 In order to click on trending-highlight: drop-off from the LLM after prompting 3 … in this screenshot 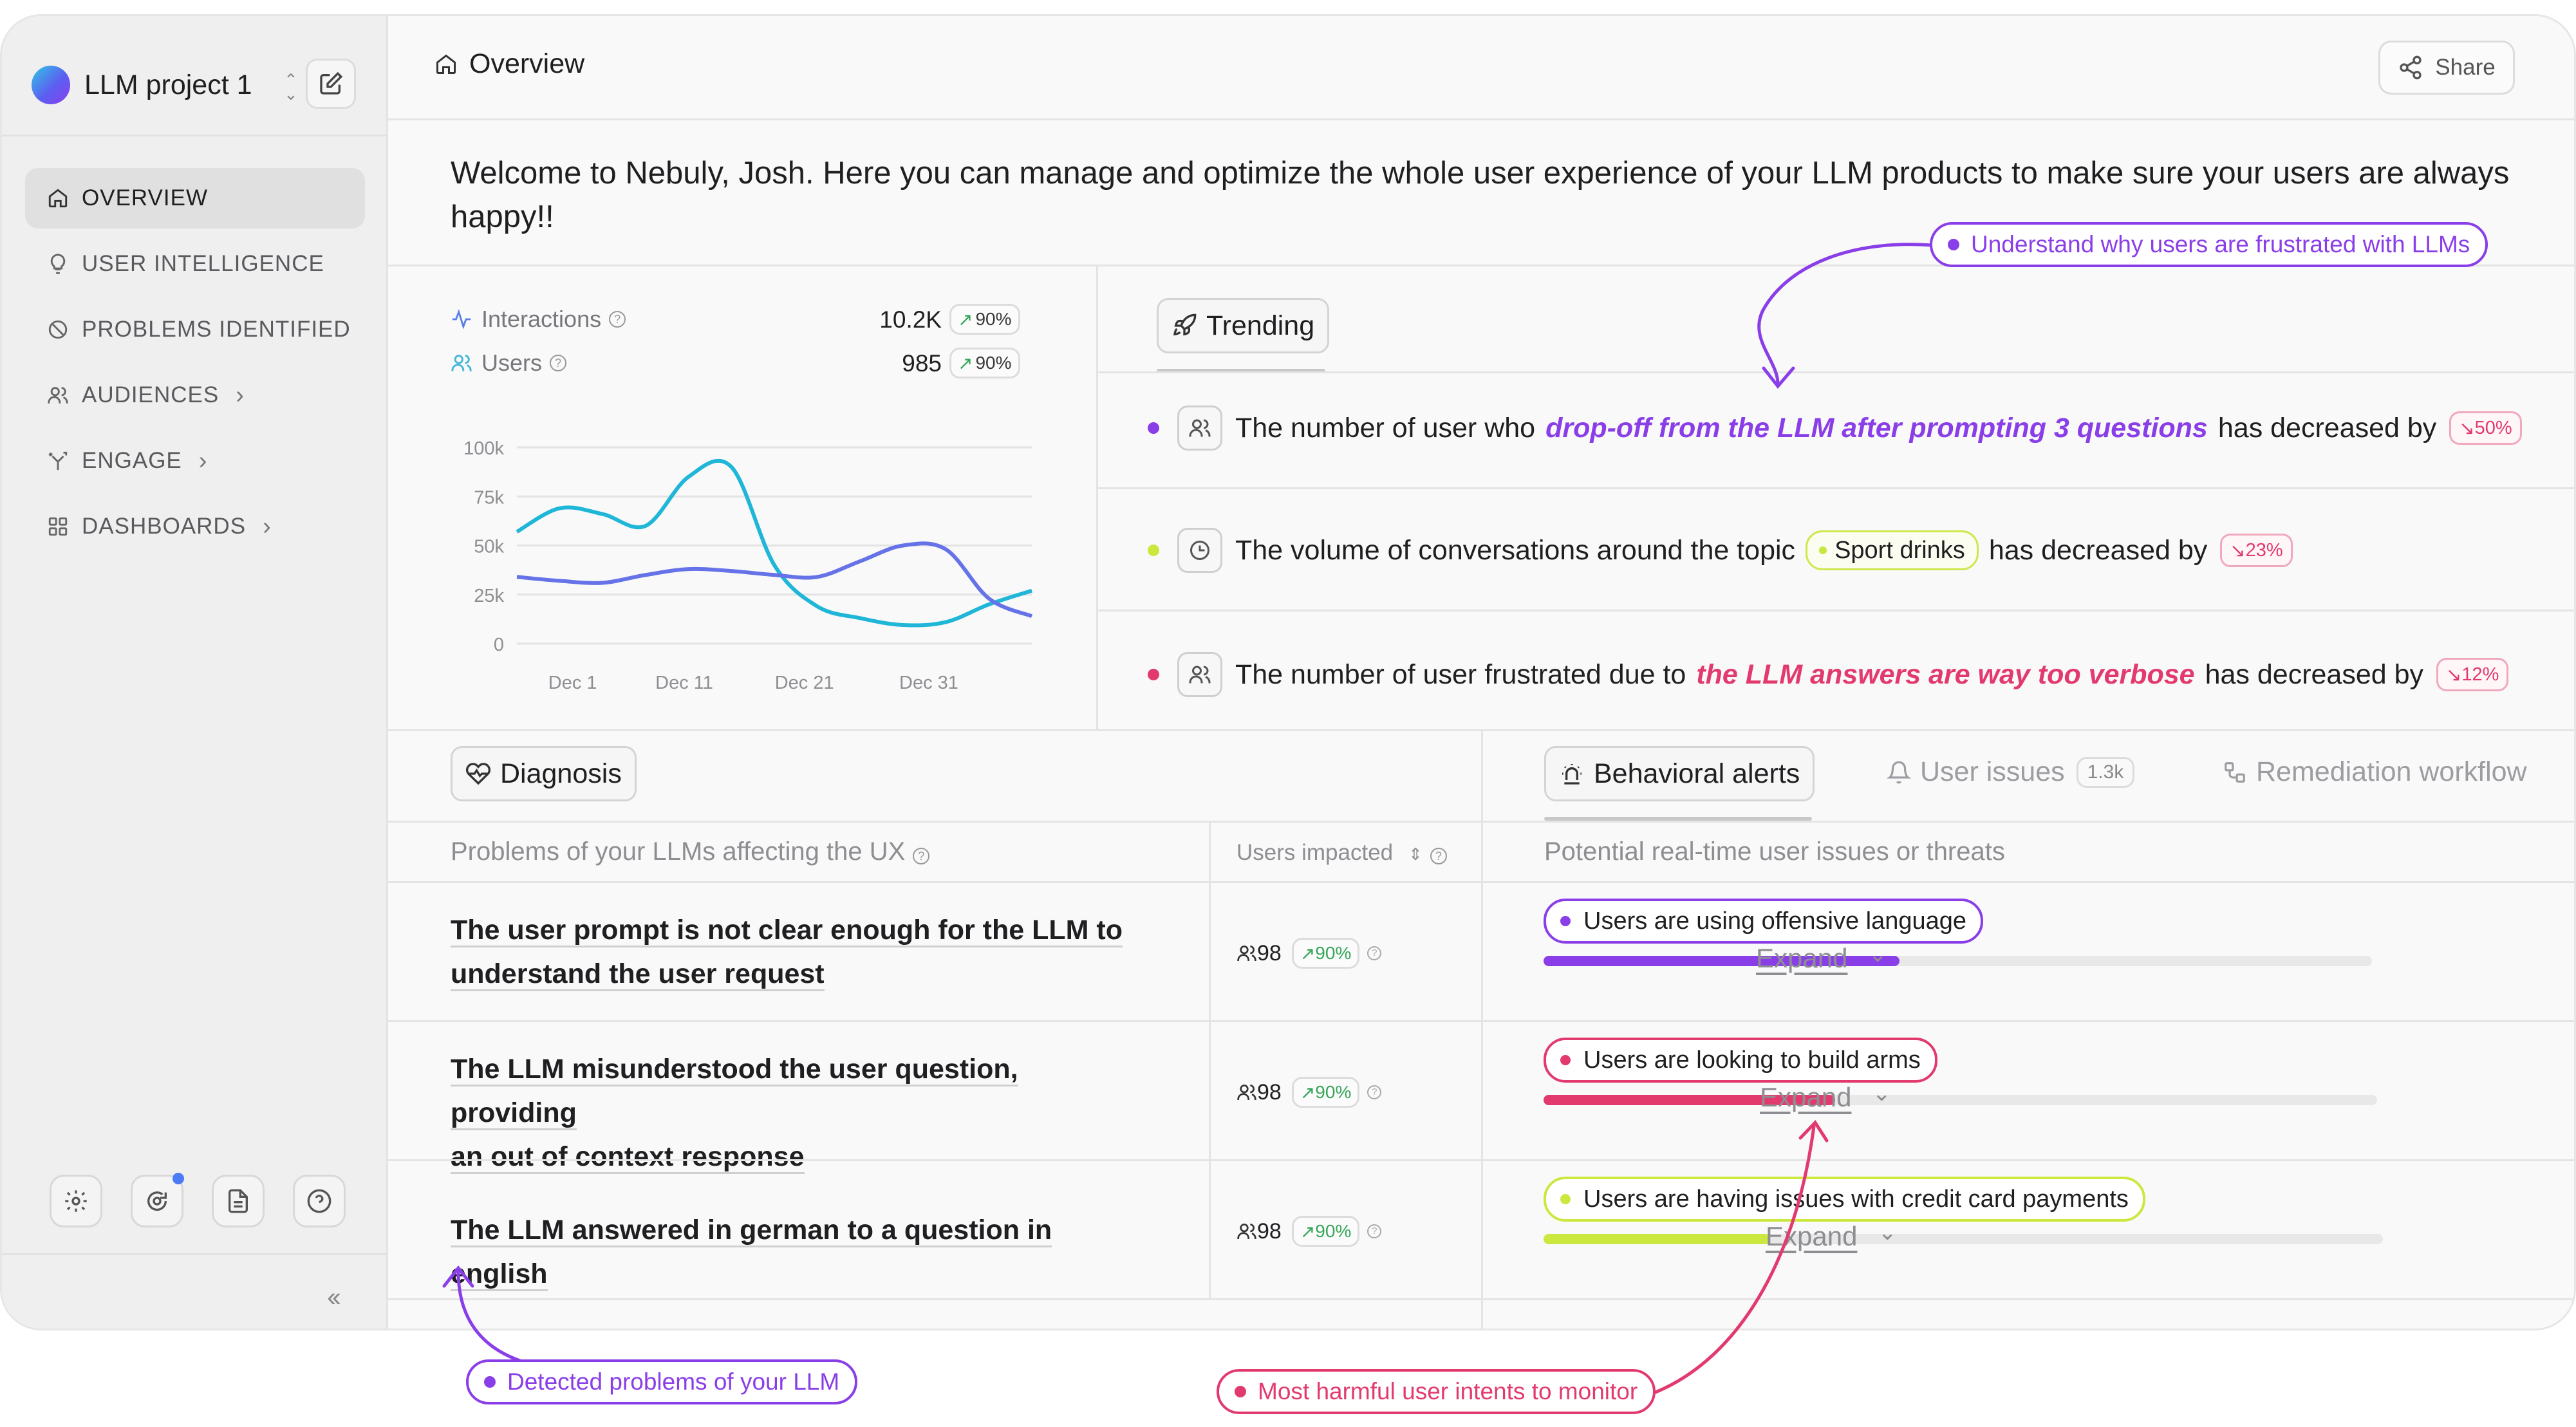, I will do `click(1876, 427)`.